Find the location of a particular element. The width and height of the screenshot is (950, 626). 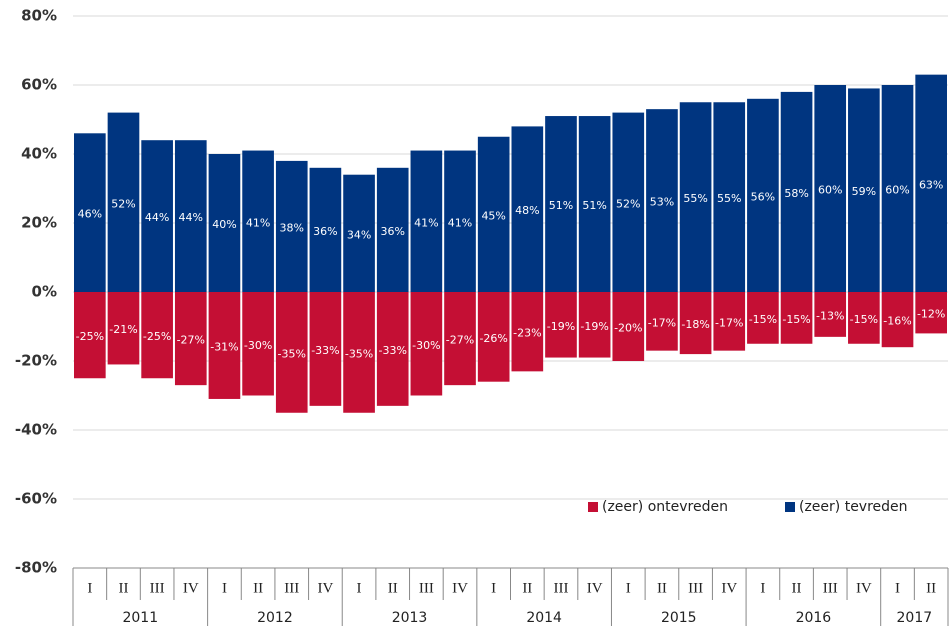

value-label: 48% is located at coordinates (527, 210).